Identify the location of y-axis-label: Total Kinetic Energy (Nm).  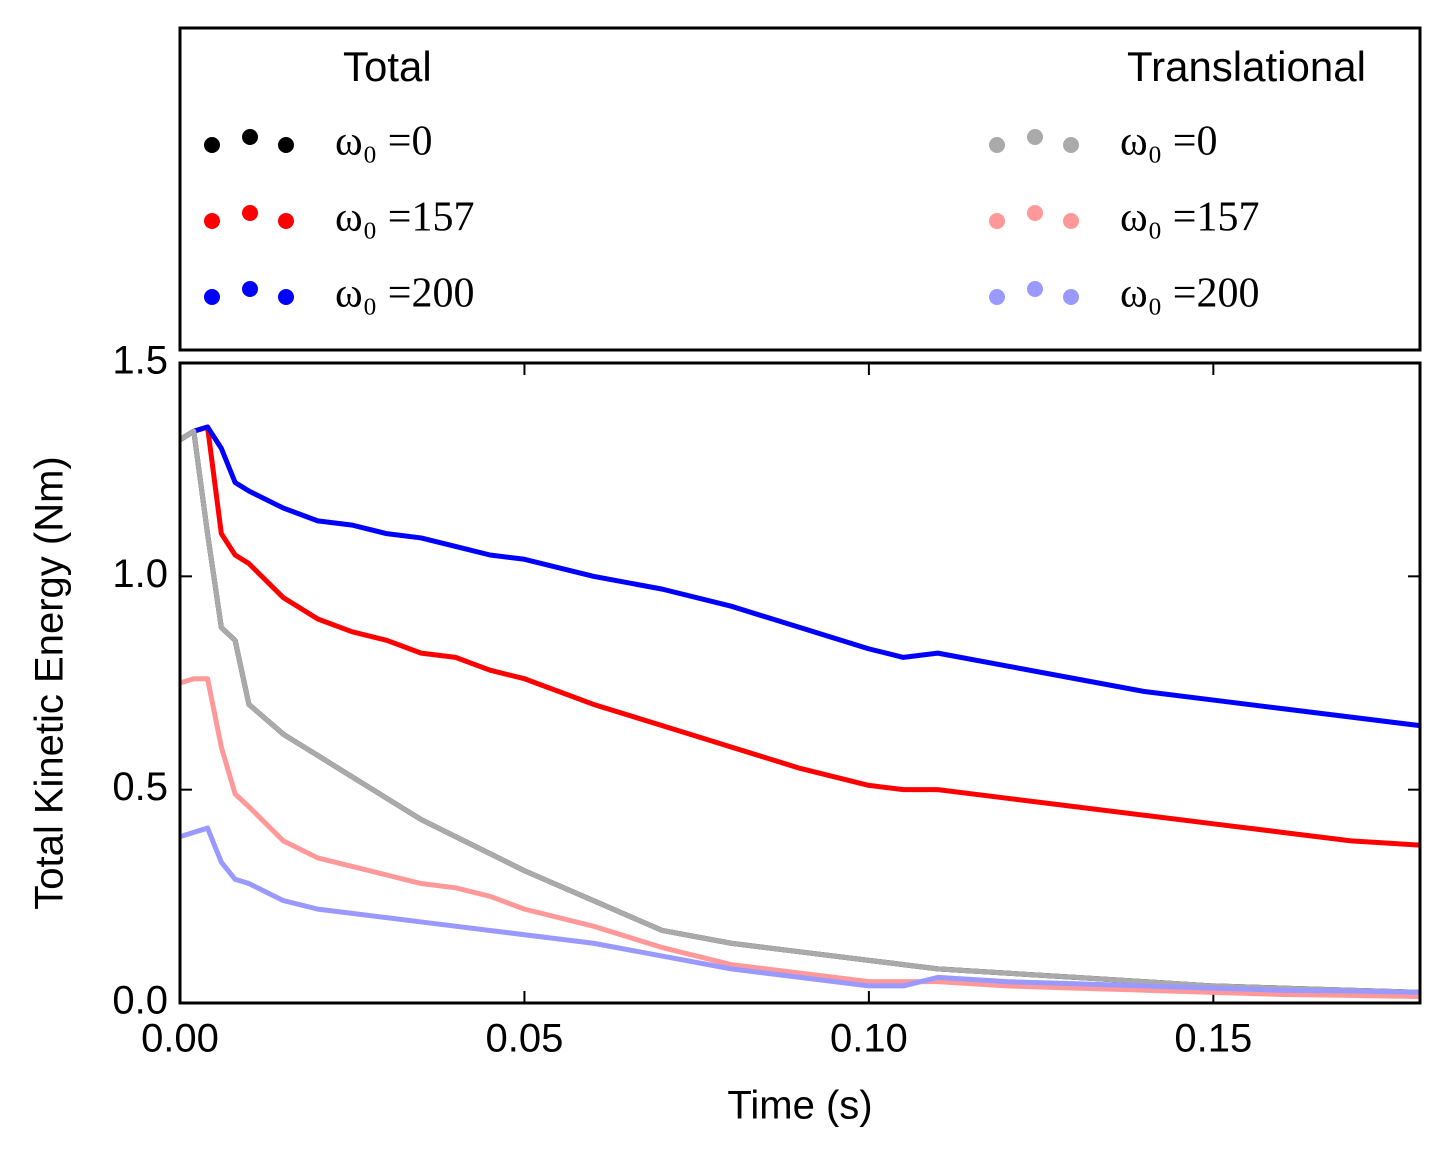
(50, 682).